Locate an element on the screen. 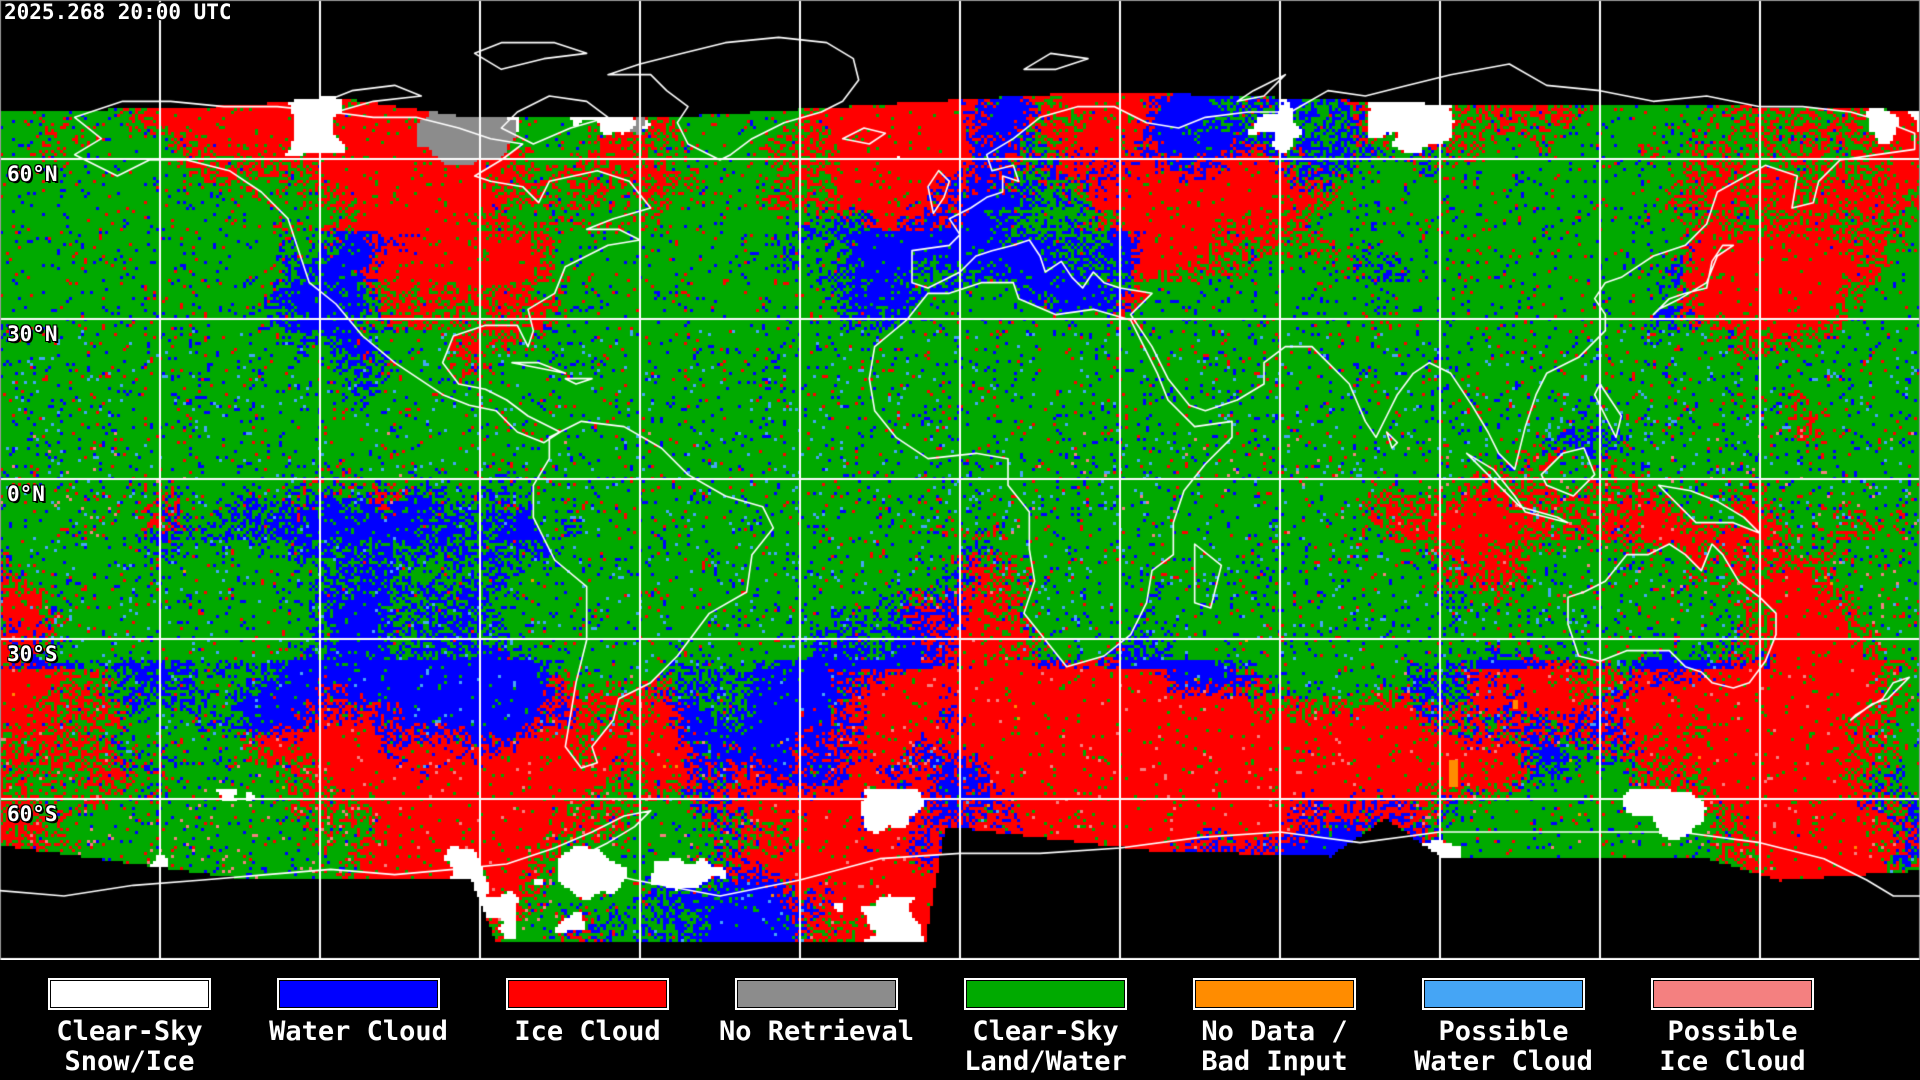 The width and height of the screenshot is (1920, 1080). legend-swatch-ice-cloud is located at coordinates (587, 994).